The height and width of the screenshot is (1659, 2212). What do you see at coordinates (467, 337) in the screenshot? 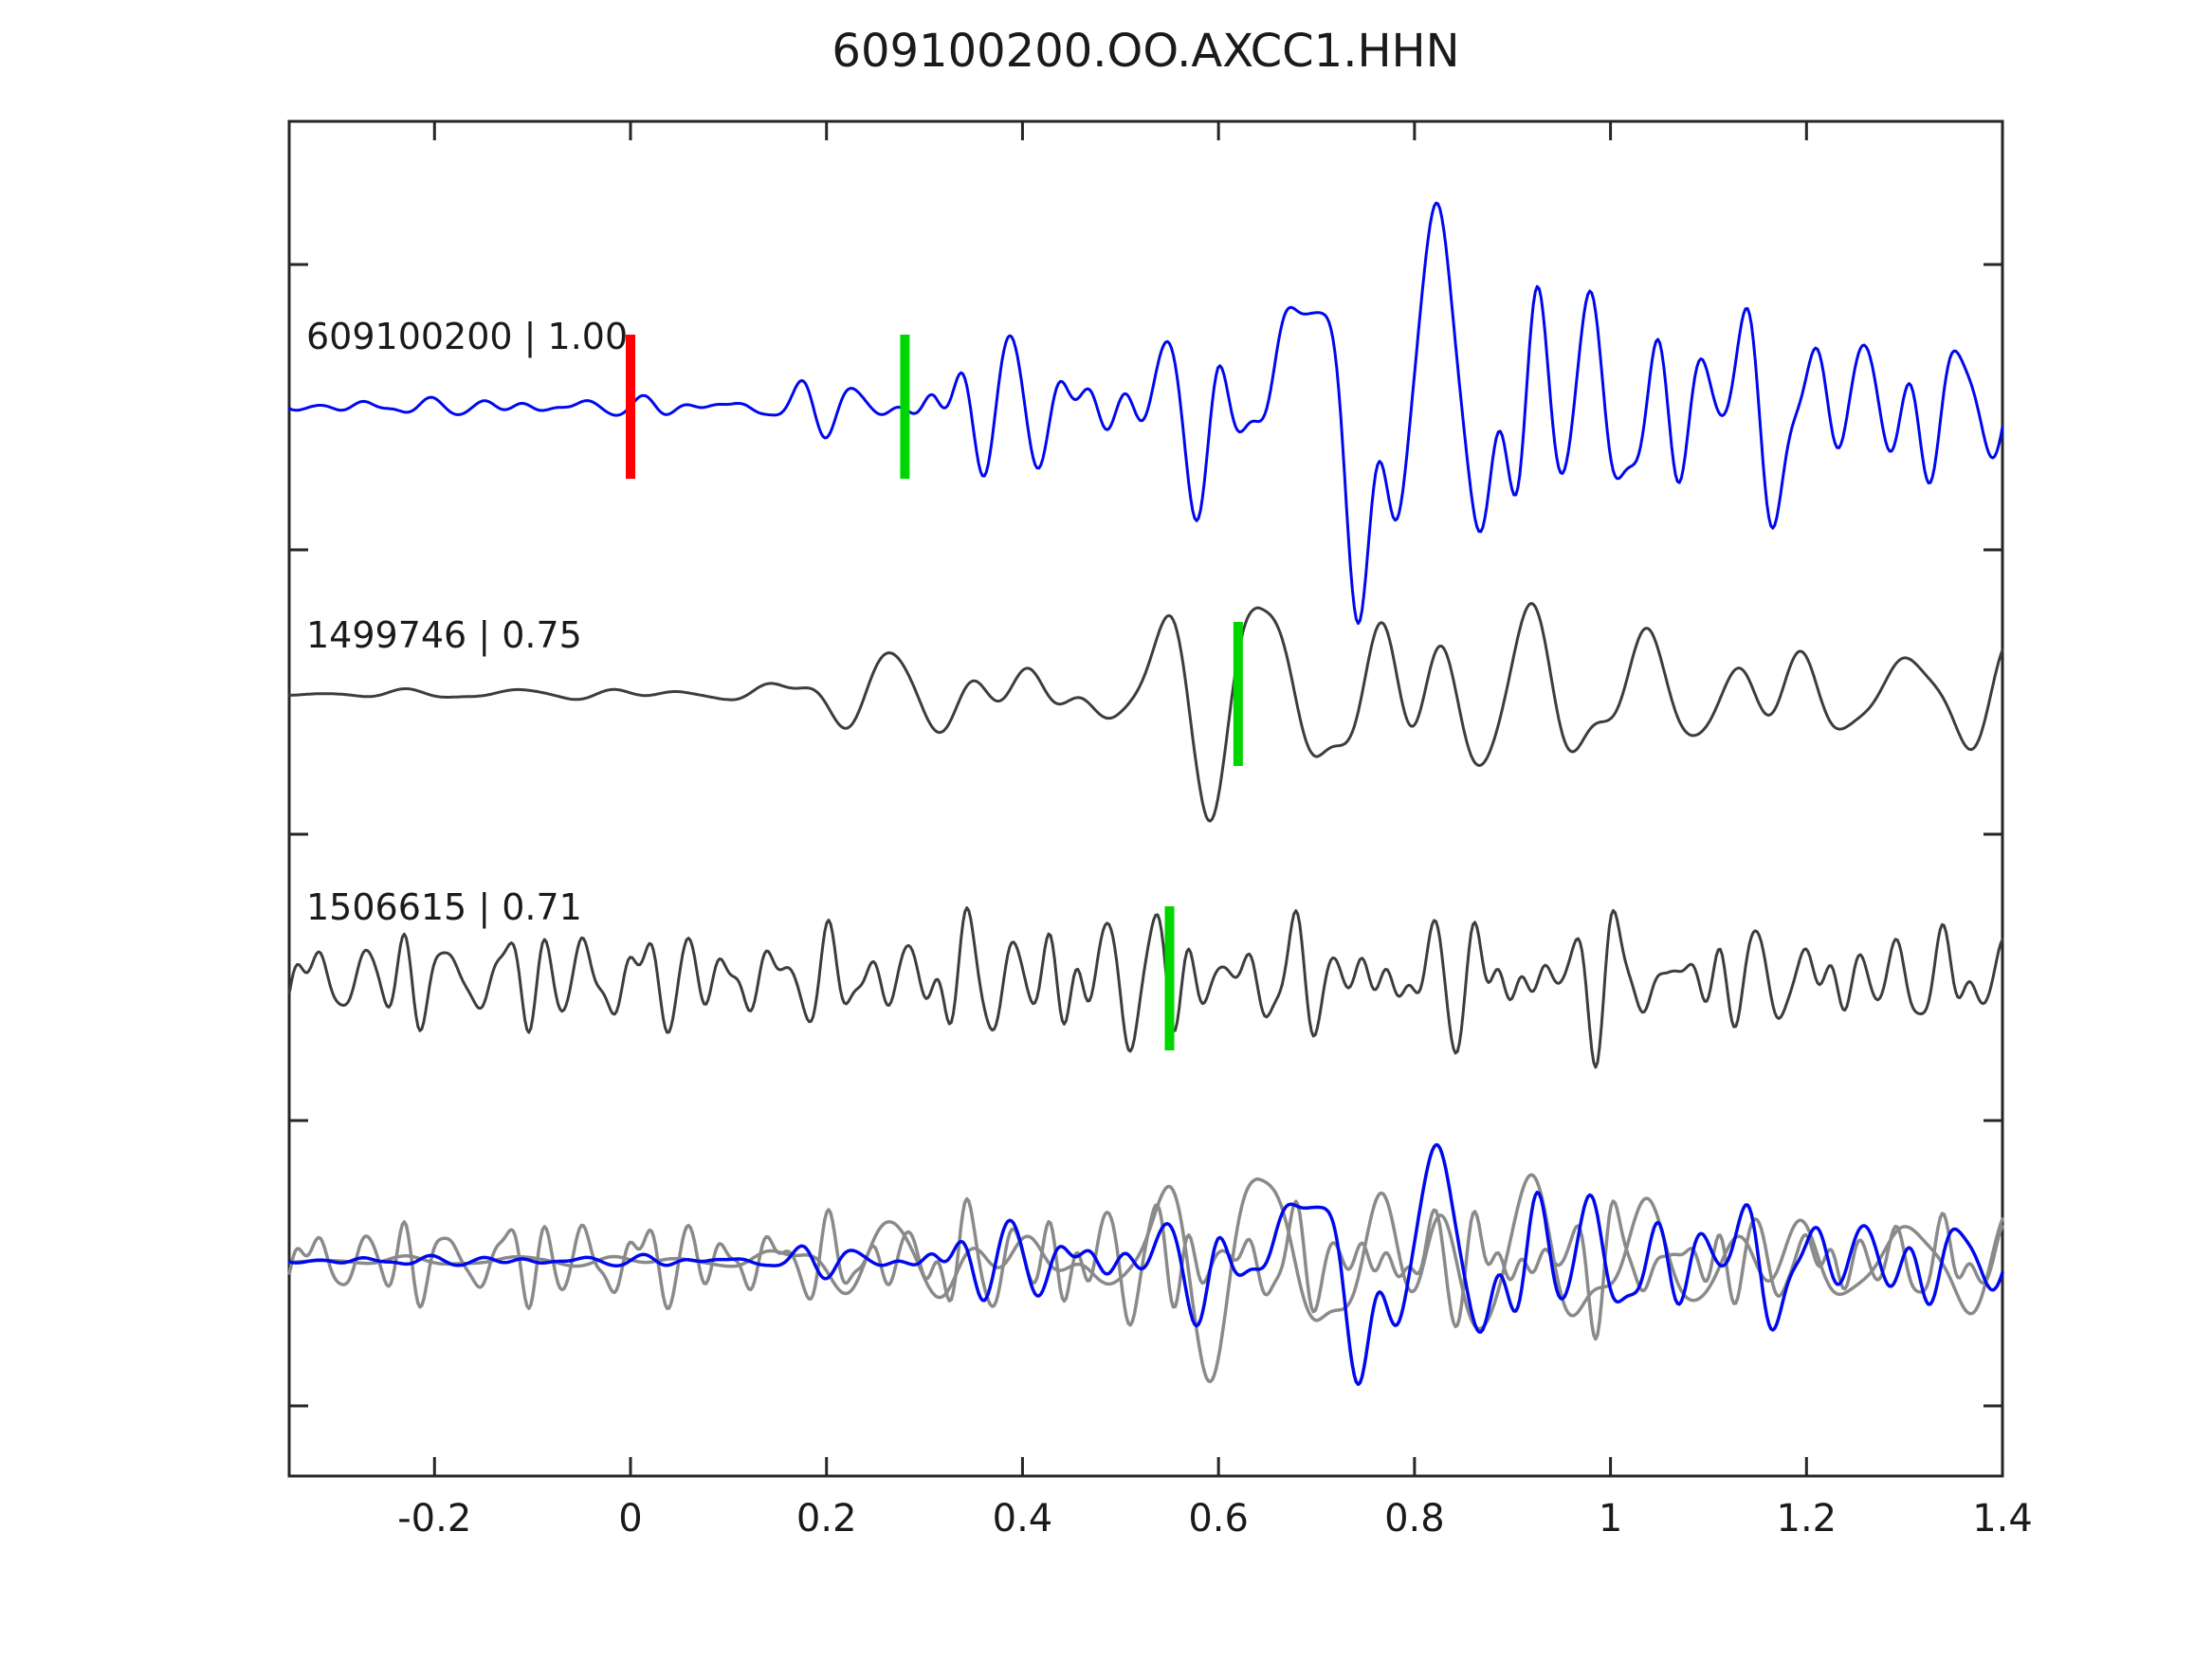
I see `trace-label-template: 609100200 | 1.00` at bounding box center [467, 337].